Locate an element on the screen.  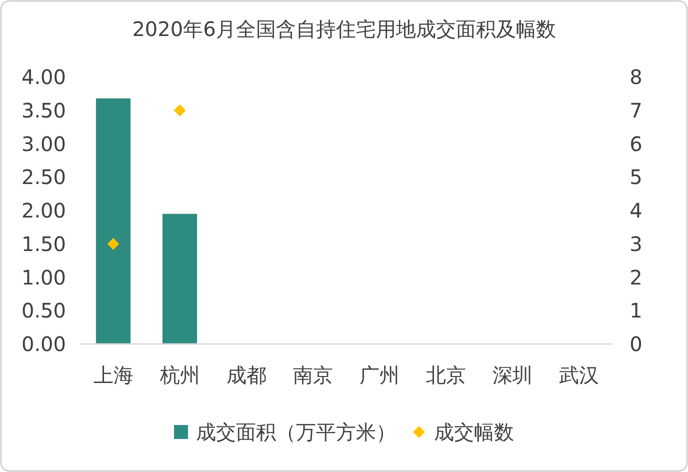
y2-tick-label: 7 is located at coordinates (636, 110).